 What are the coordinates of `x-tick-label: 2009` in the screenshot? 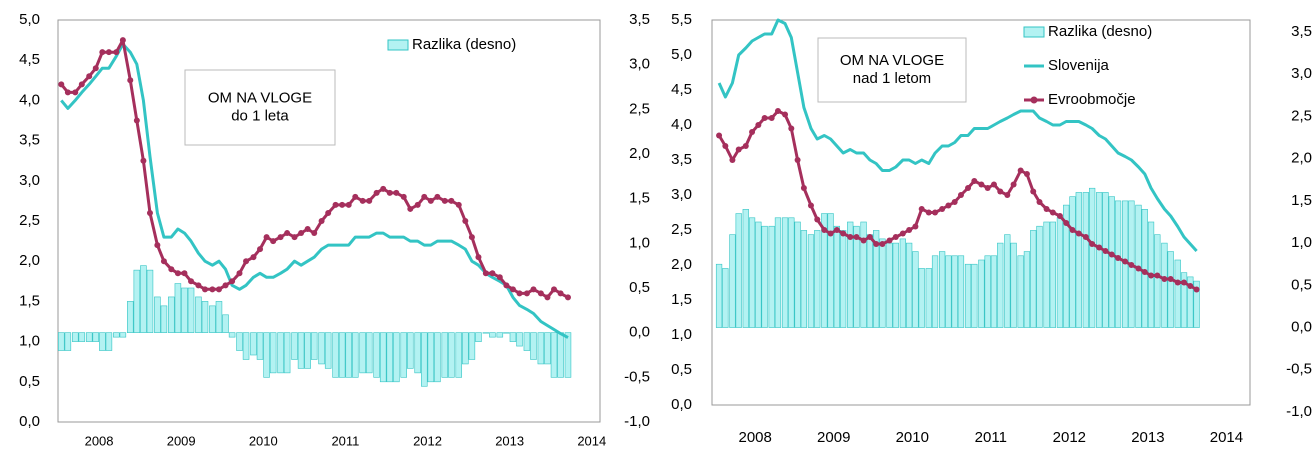 It's located at (181, 440).